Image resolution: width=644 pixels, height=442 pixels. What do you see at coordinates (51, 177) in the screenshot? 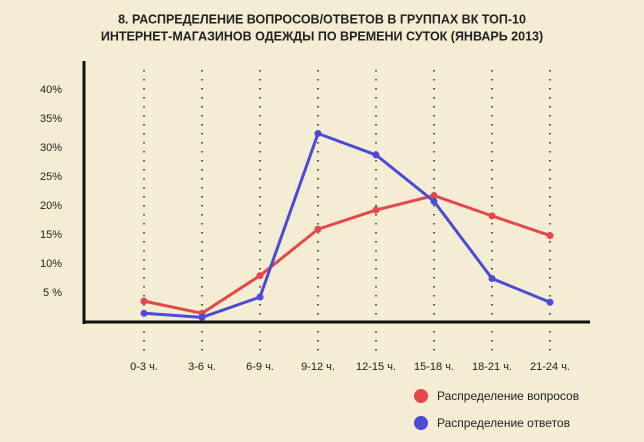
I see `y-tick-label: 25%` at bounding box center [51, 177].